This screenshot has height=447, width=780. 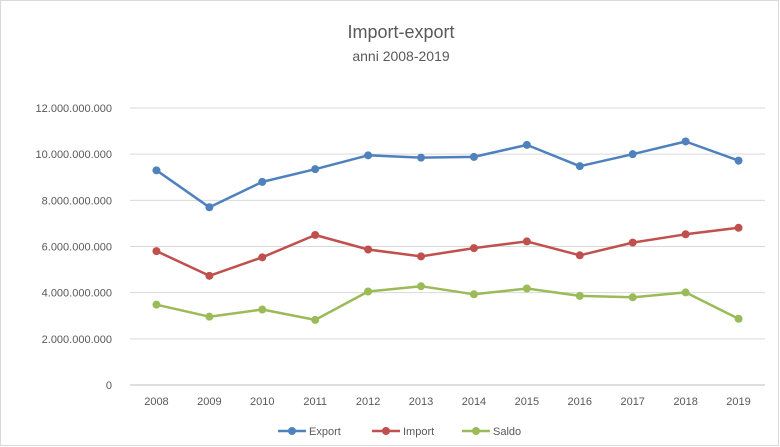 I want to click on legend-label: Saldo, so click(x=507, y=432).